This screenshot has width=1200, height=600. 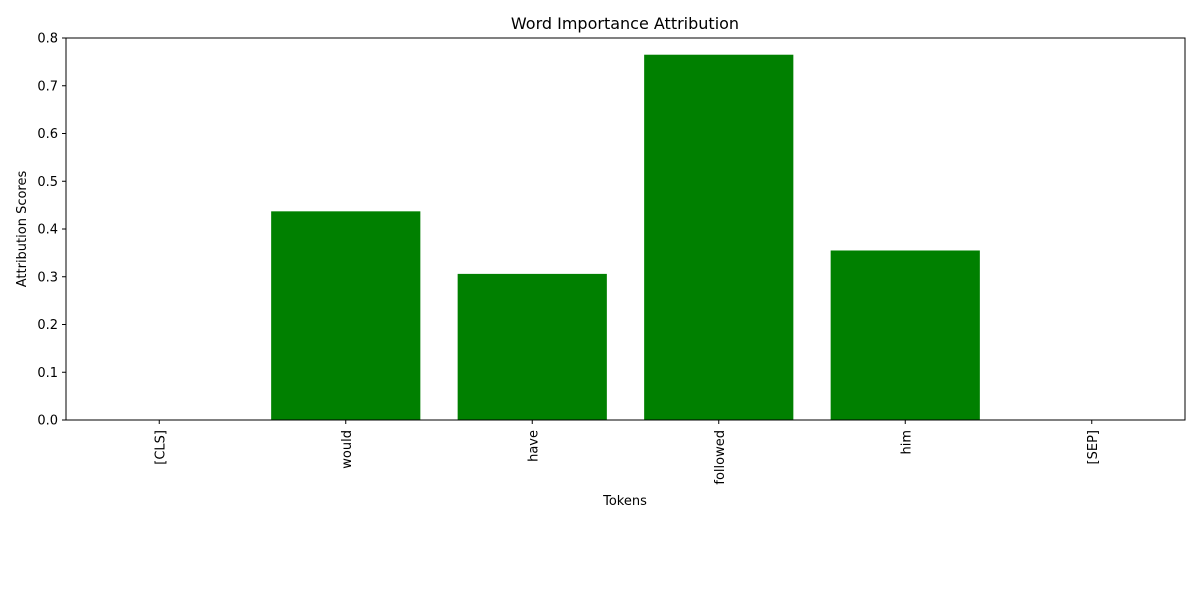 I want to click on x-tick-label: followed, so click(x=720, y=457).